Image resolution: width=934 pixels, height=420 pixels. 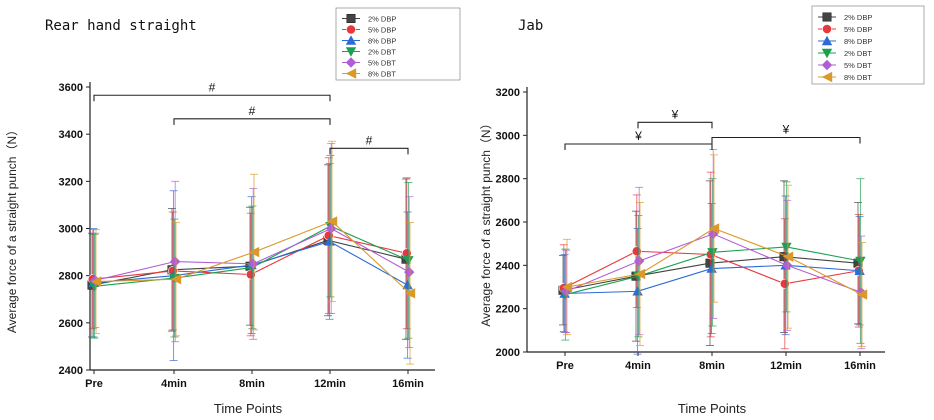 What do you see at coordinates (508, 353) in the screenshot?
I see `y-tick-label: 2000` at bounding box center [508, 353].